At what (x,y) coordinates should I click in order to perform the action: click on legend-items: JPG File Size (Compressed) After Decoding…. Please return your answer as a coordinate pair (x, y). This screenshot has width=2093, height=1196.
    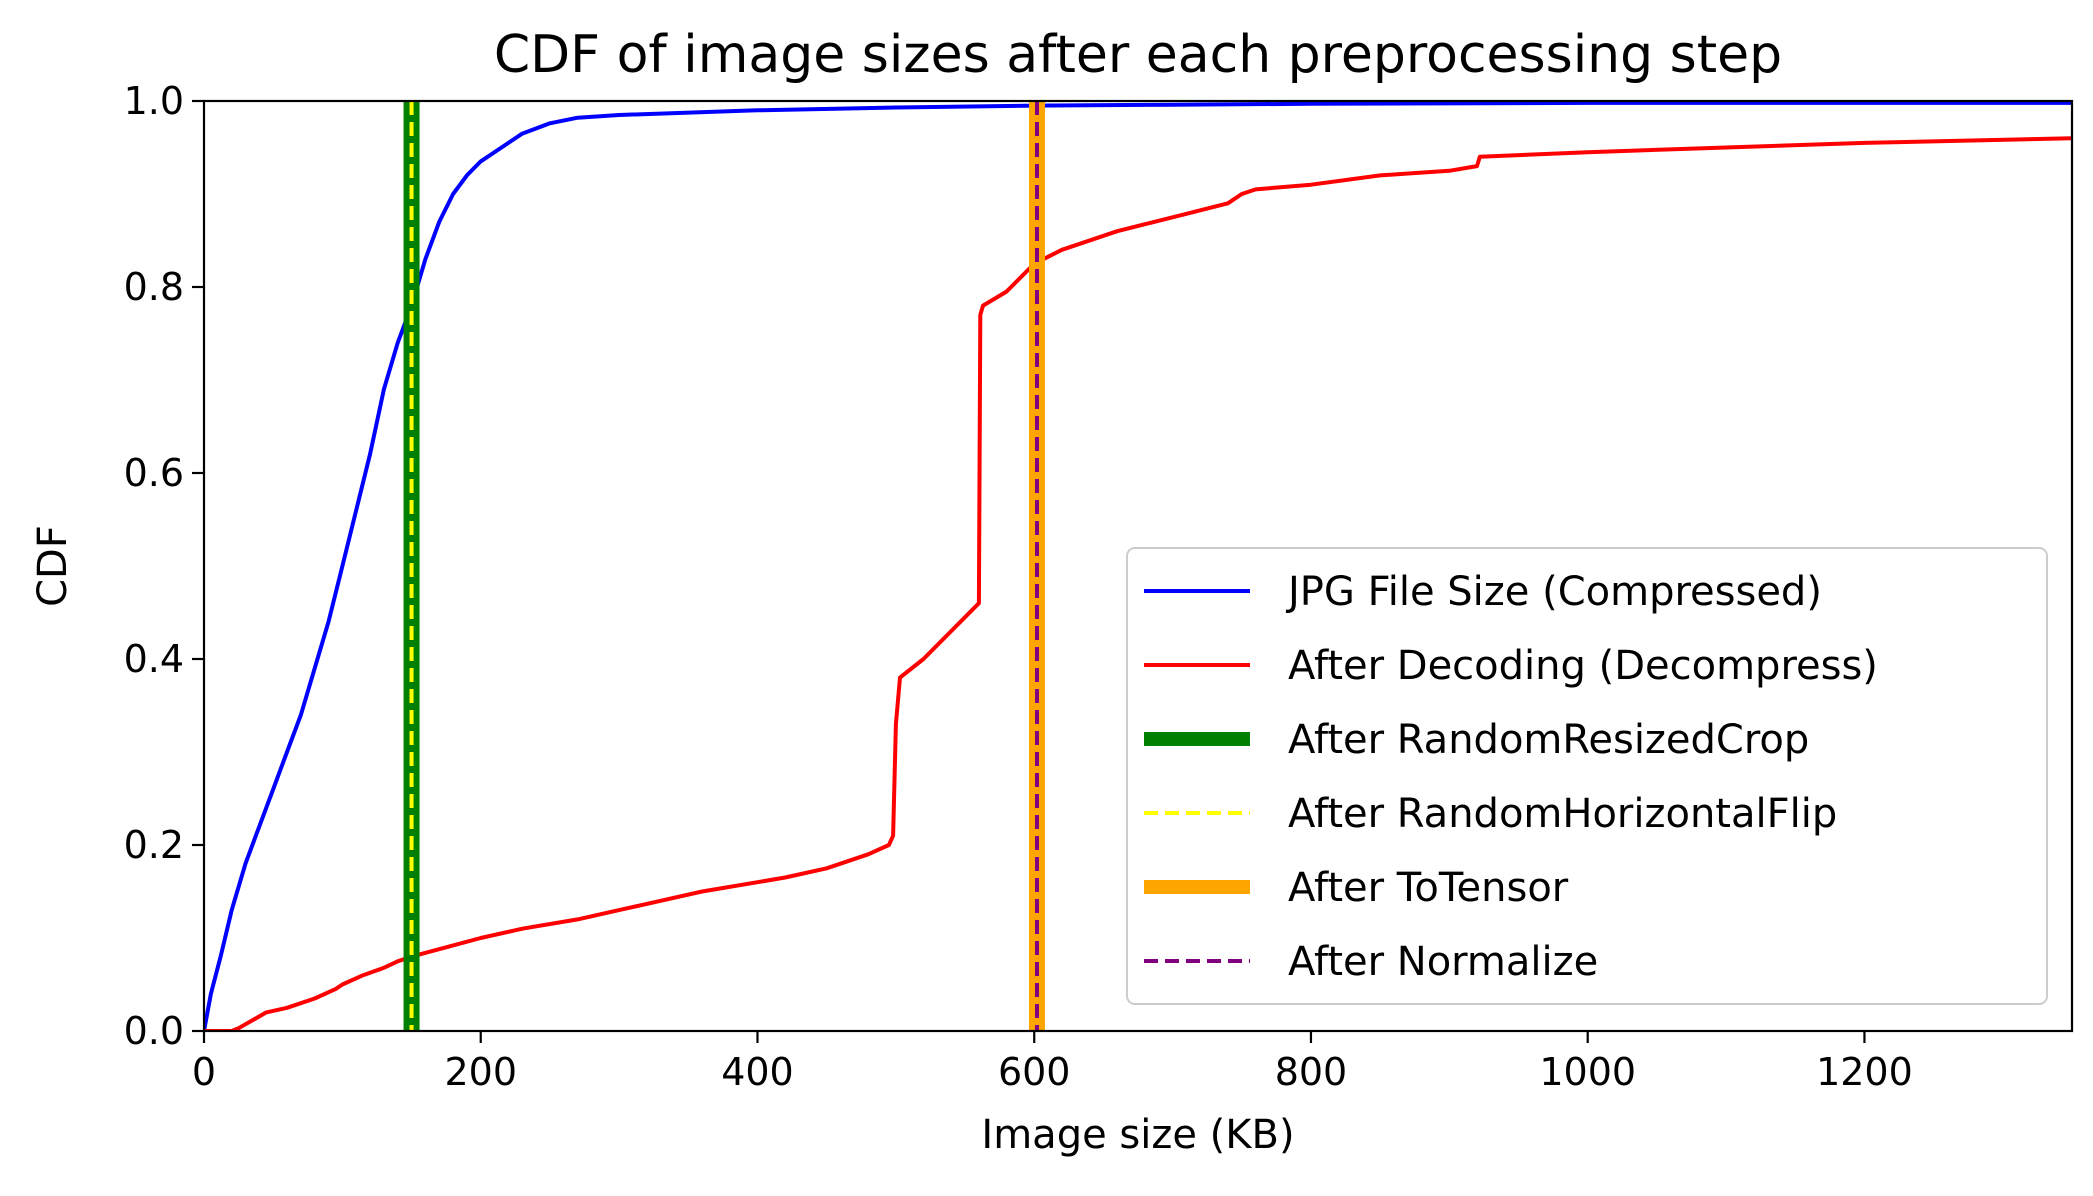
    Looking at the image, I should click on (1511, 777).